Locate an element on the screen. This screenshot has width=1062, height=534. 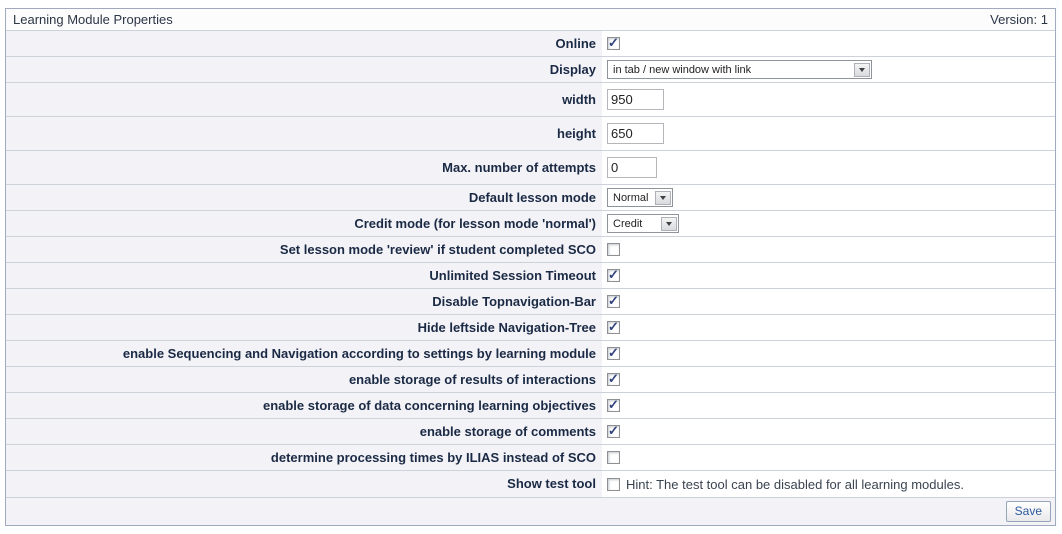
credit-mode-select: Credit is located at coordinates (643, 223).